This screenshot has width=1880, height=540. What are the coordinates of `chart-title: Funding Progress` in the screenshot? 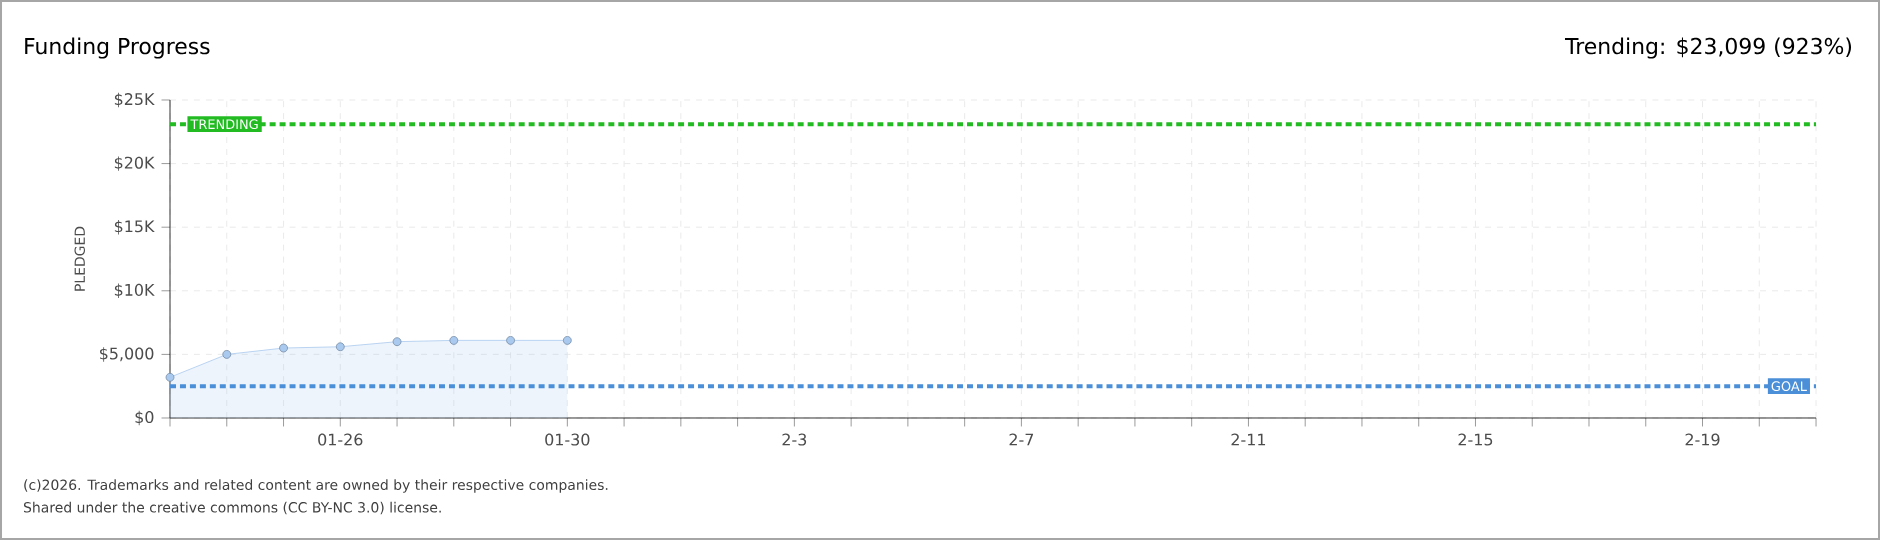 It's located at (117, 48).